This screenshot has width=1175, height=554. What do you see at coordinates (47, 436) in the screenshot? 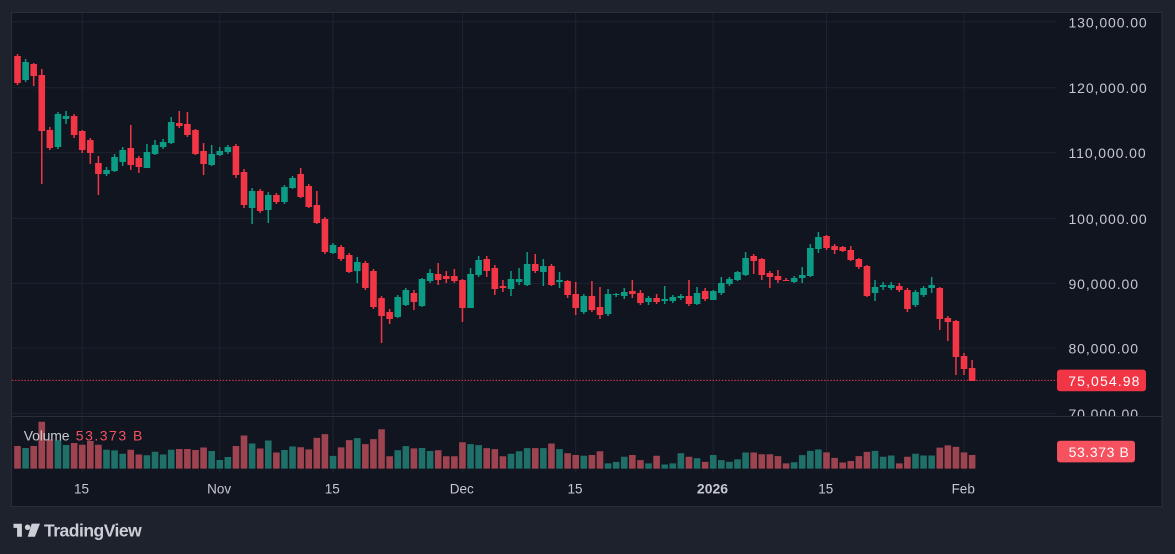
I see `svg-text: Volume` at bounding box center [47, 436].